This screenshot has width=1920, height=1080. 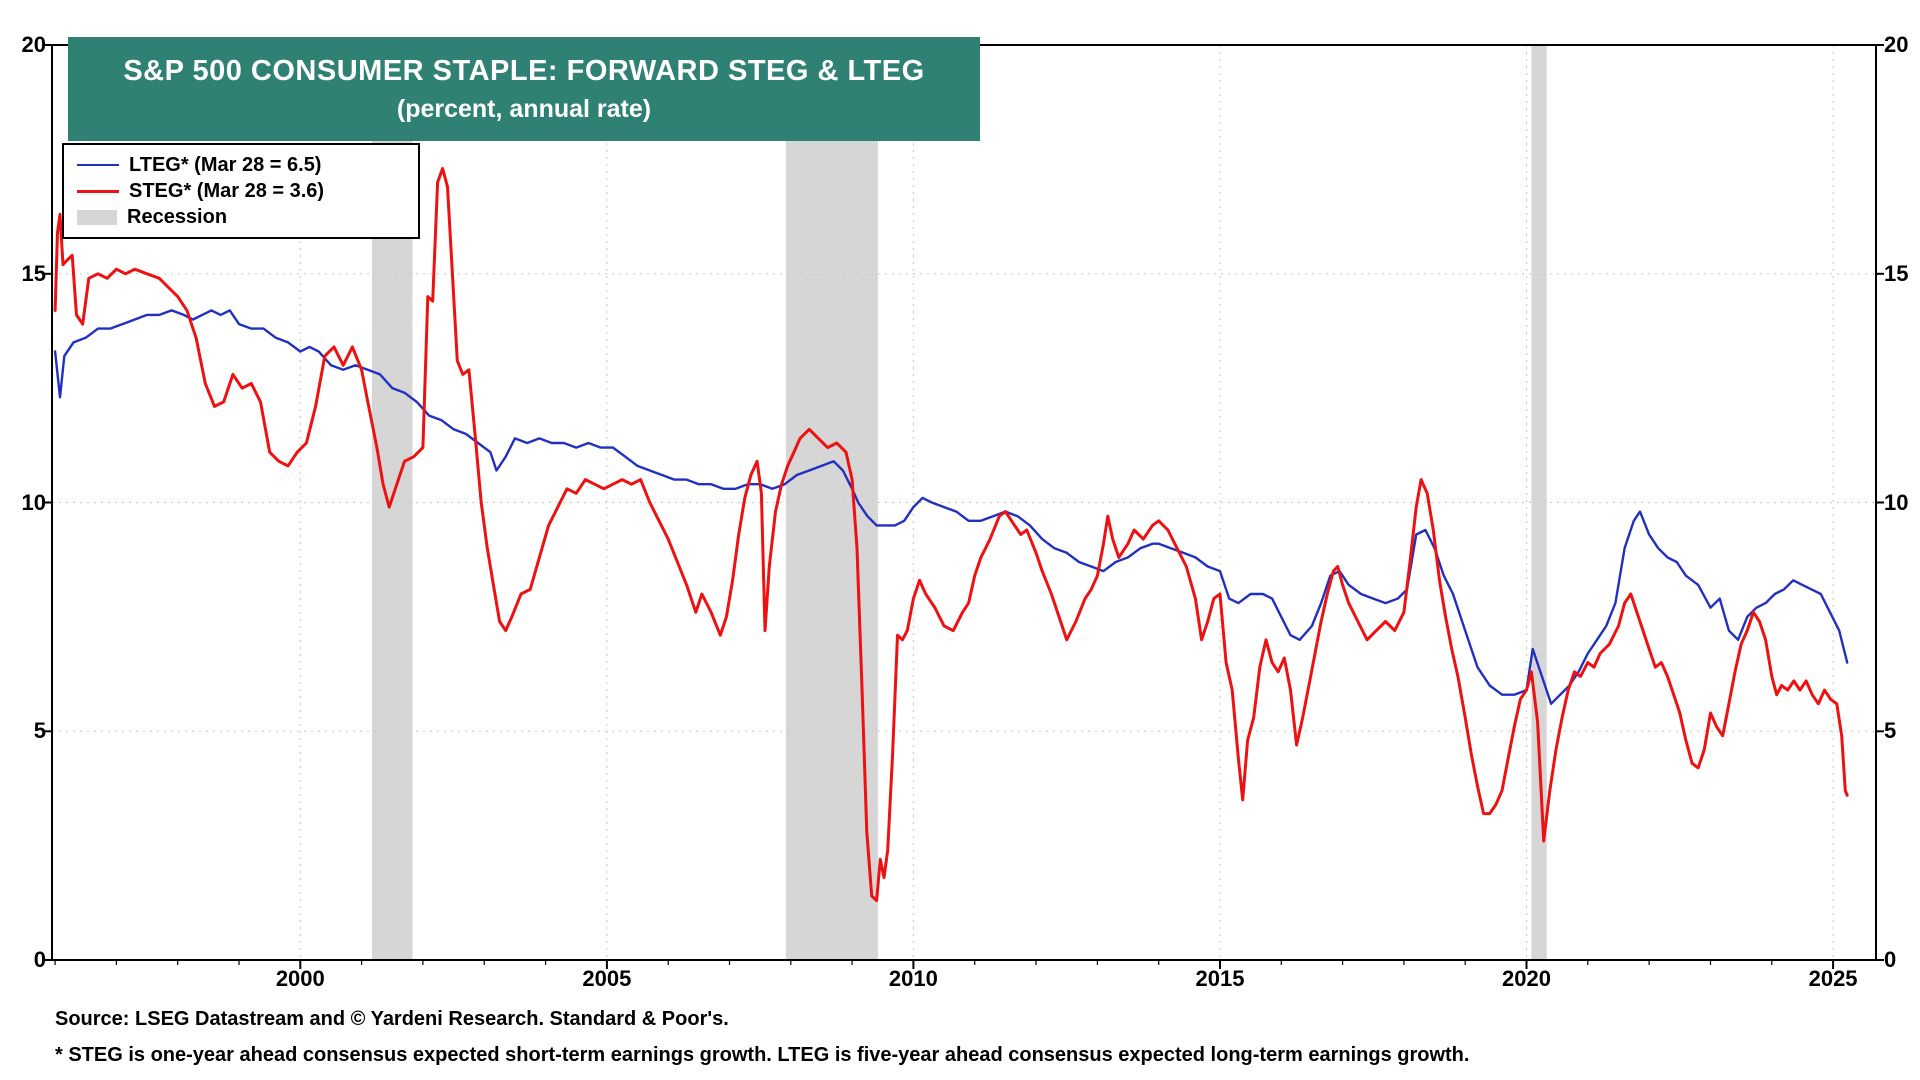 I want to click on x-axis-label-2005: 2005, so click(x=607, y=978).